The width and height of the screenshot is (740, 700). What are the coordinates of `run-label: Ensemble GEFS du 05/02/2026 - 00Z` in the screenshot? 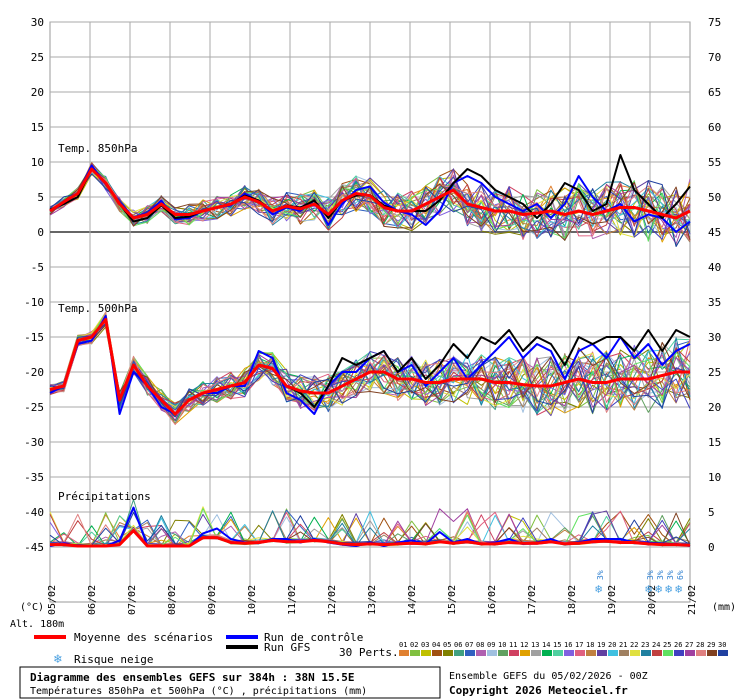 It's located at (548, 676).